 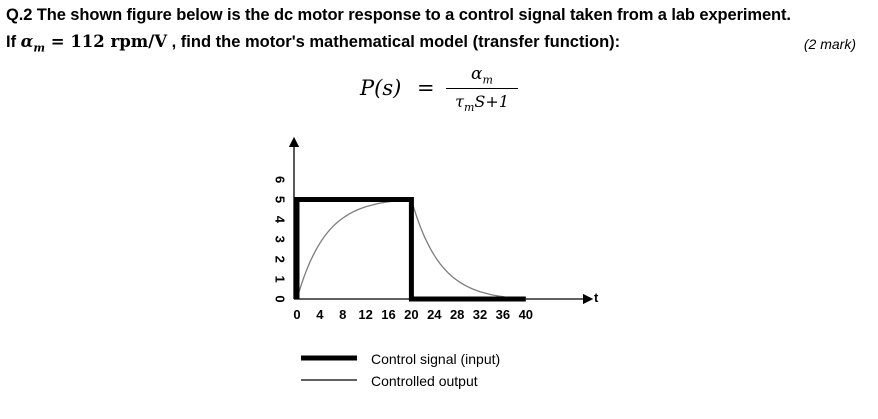 I want to click on control-signal-series, so click(x=410, y=249).